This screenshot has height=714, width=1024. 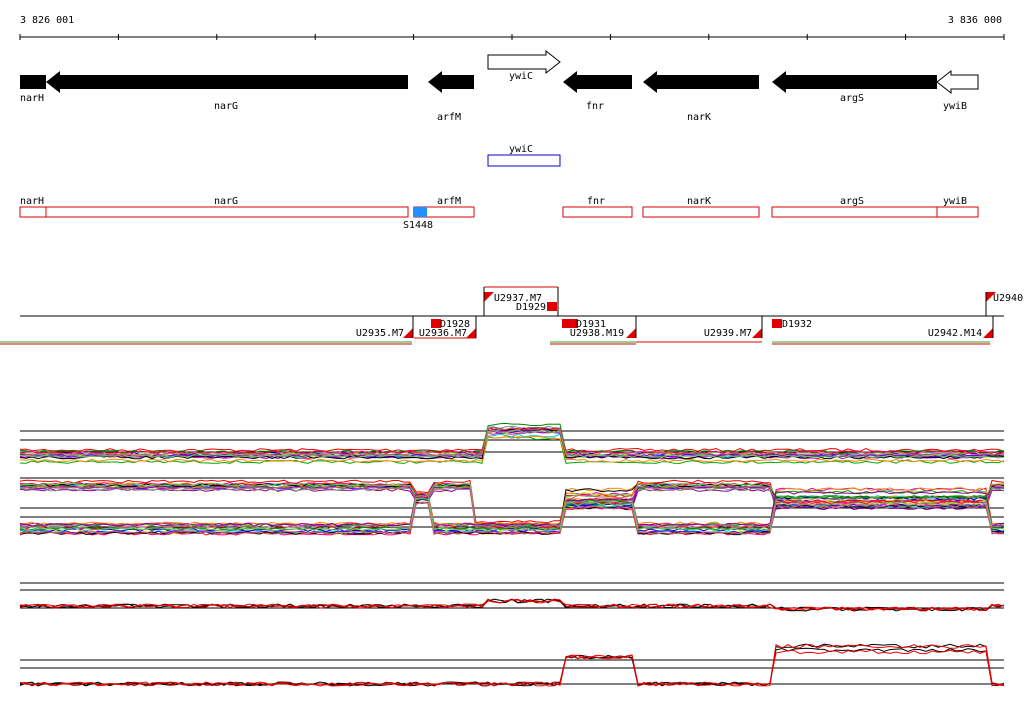 What do you see at coordinates (975, 20) in the screenshot?
I see `ruler-end: 3 836 000` at bounding box center [975, 20].